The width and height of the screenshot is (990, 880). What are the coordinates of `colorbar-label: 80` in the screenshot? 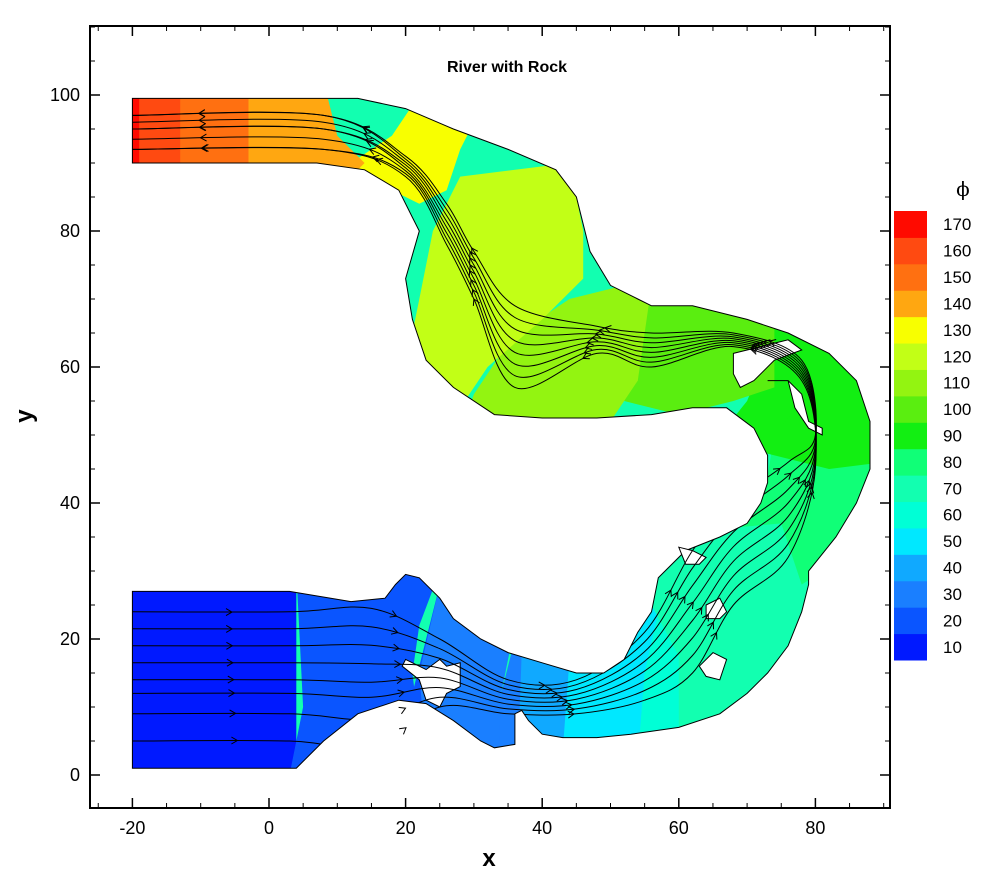 It's located at (952, 462).